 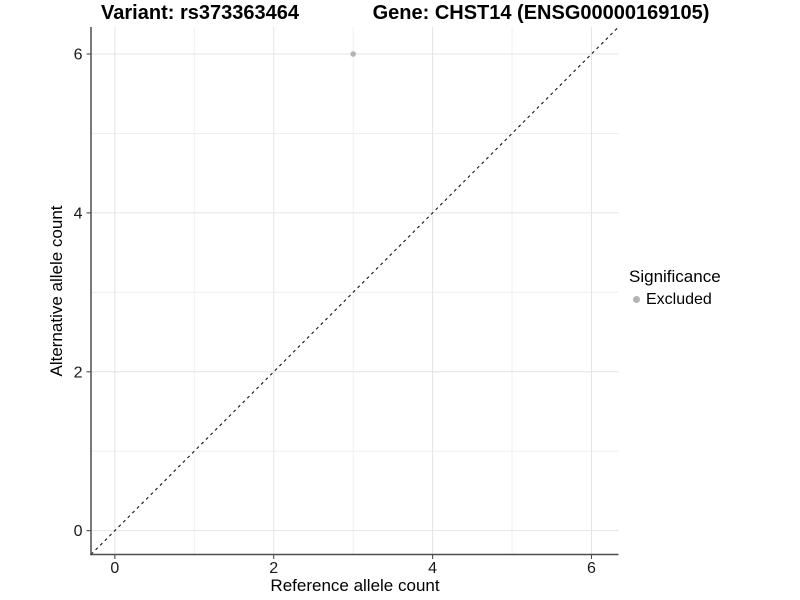 What do you see at coordinates (675, 276) in the screenshot?
I see `legend-title: Significance` at bounding box center [675, 276].